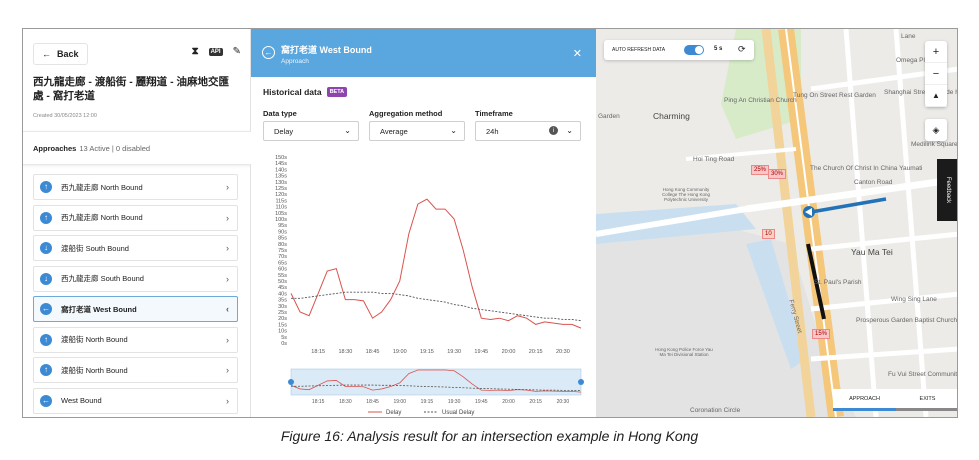  Describe the element at coordinates (281, 220) in the screenshot. I see `y-tick-label: 100s` at that location.